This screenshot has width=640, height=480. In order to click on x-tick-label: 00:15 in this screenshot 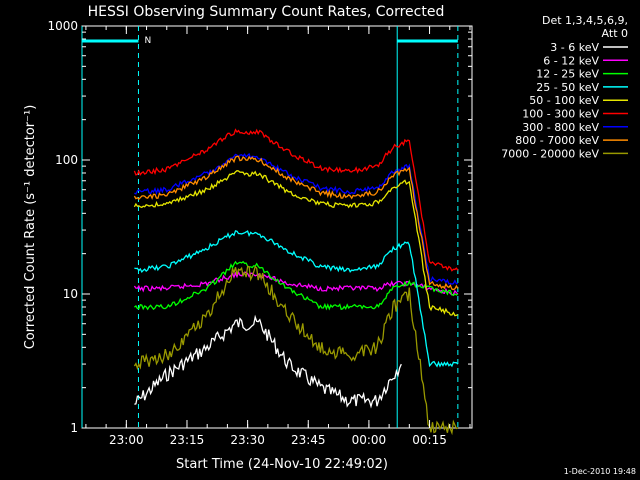, I will do `click(429, 440)`.